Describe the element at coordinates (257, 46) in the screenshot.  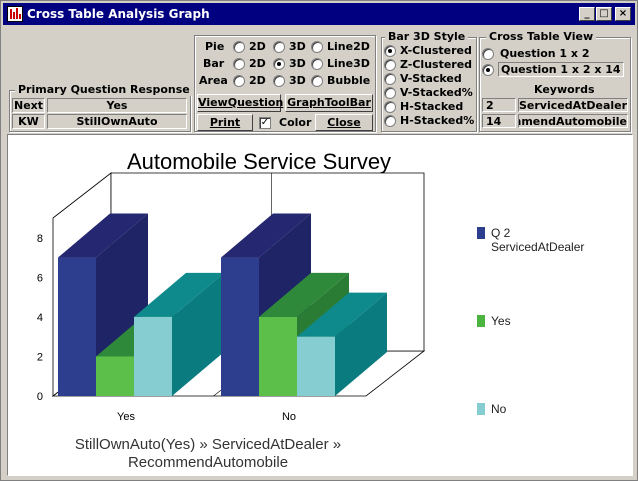
I see `pie-2d-label: 2D` at that location.